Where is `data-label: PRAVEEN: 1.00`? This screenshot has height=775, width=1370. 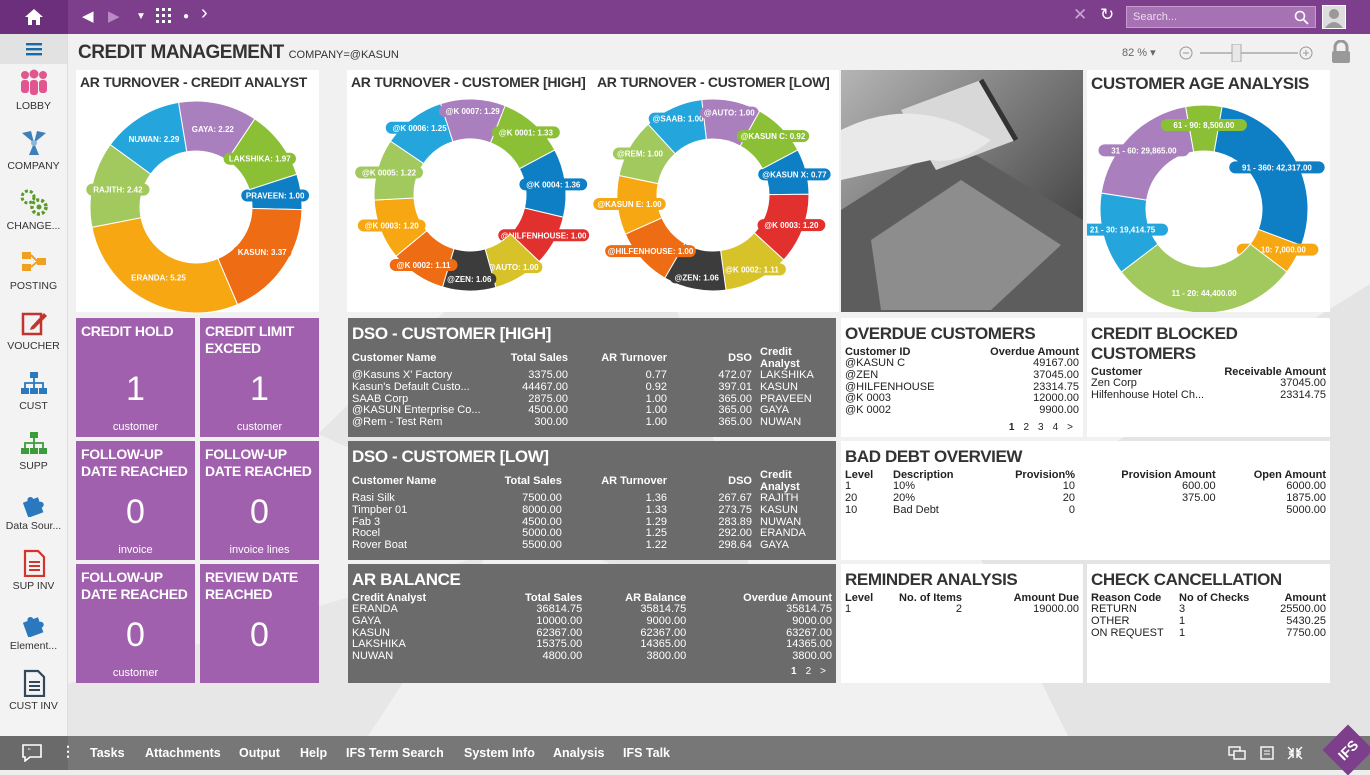
data-label: PRAVEEN: 1.00 is located at coordinates (275, 195).